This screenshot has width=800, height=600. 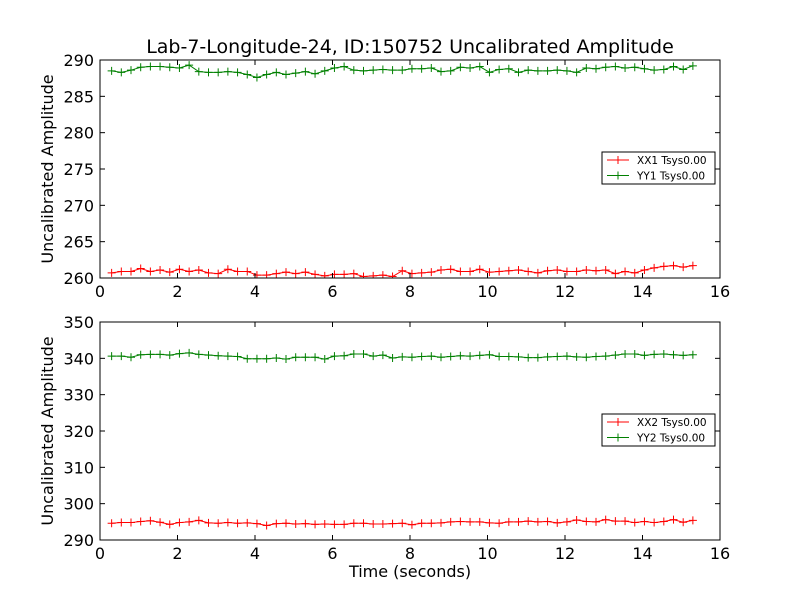 What do you see at coordinates (656, 439) in the screenshot?
I see `legend-entry: YY2 Tsys0.00` at bounding box center [656, 439].